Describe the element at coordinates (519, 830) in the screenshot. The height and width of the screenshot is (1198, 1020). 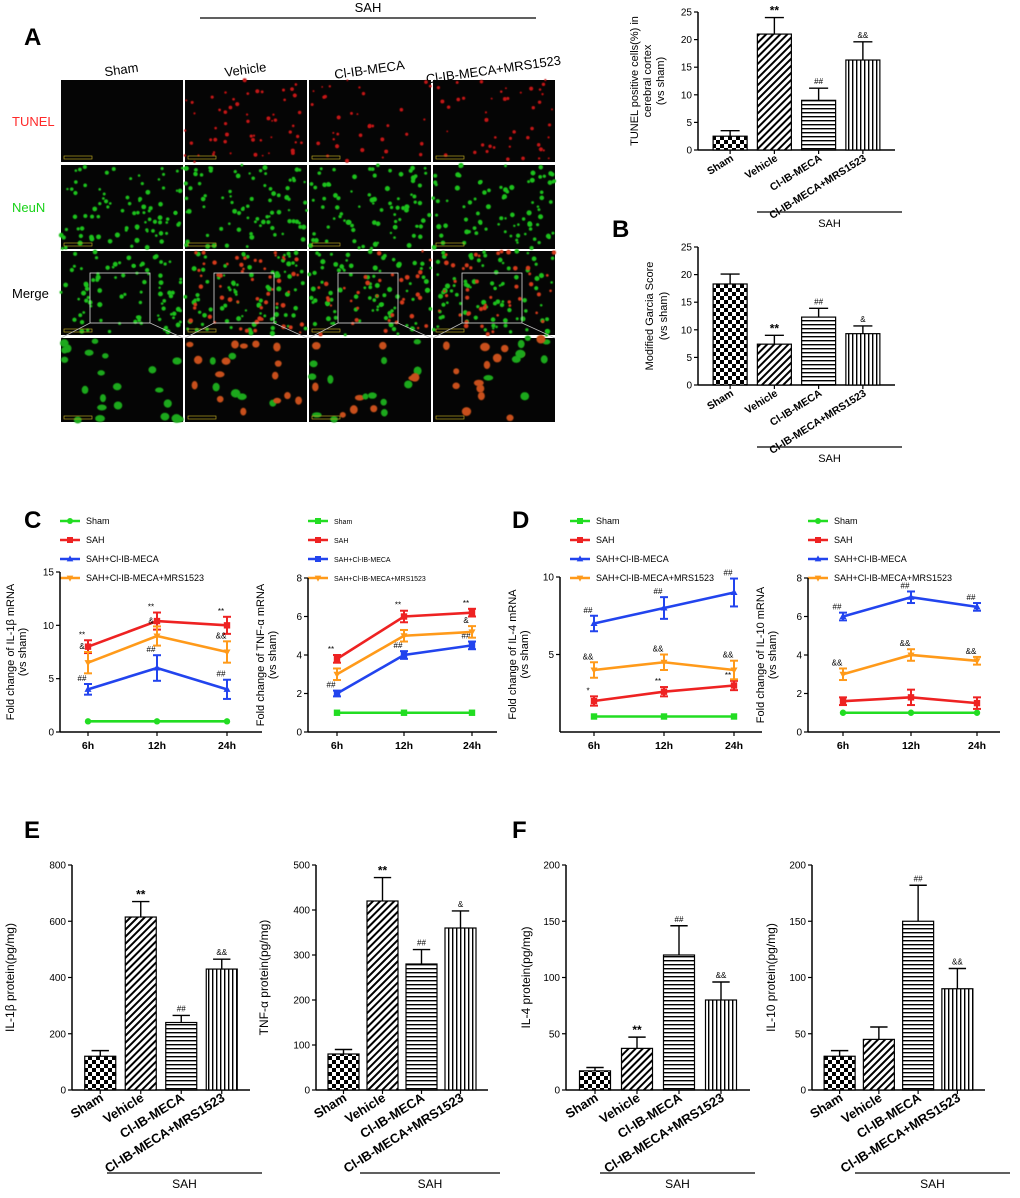
I see `panel-letter-f: F` at that location.